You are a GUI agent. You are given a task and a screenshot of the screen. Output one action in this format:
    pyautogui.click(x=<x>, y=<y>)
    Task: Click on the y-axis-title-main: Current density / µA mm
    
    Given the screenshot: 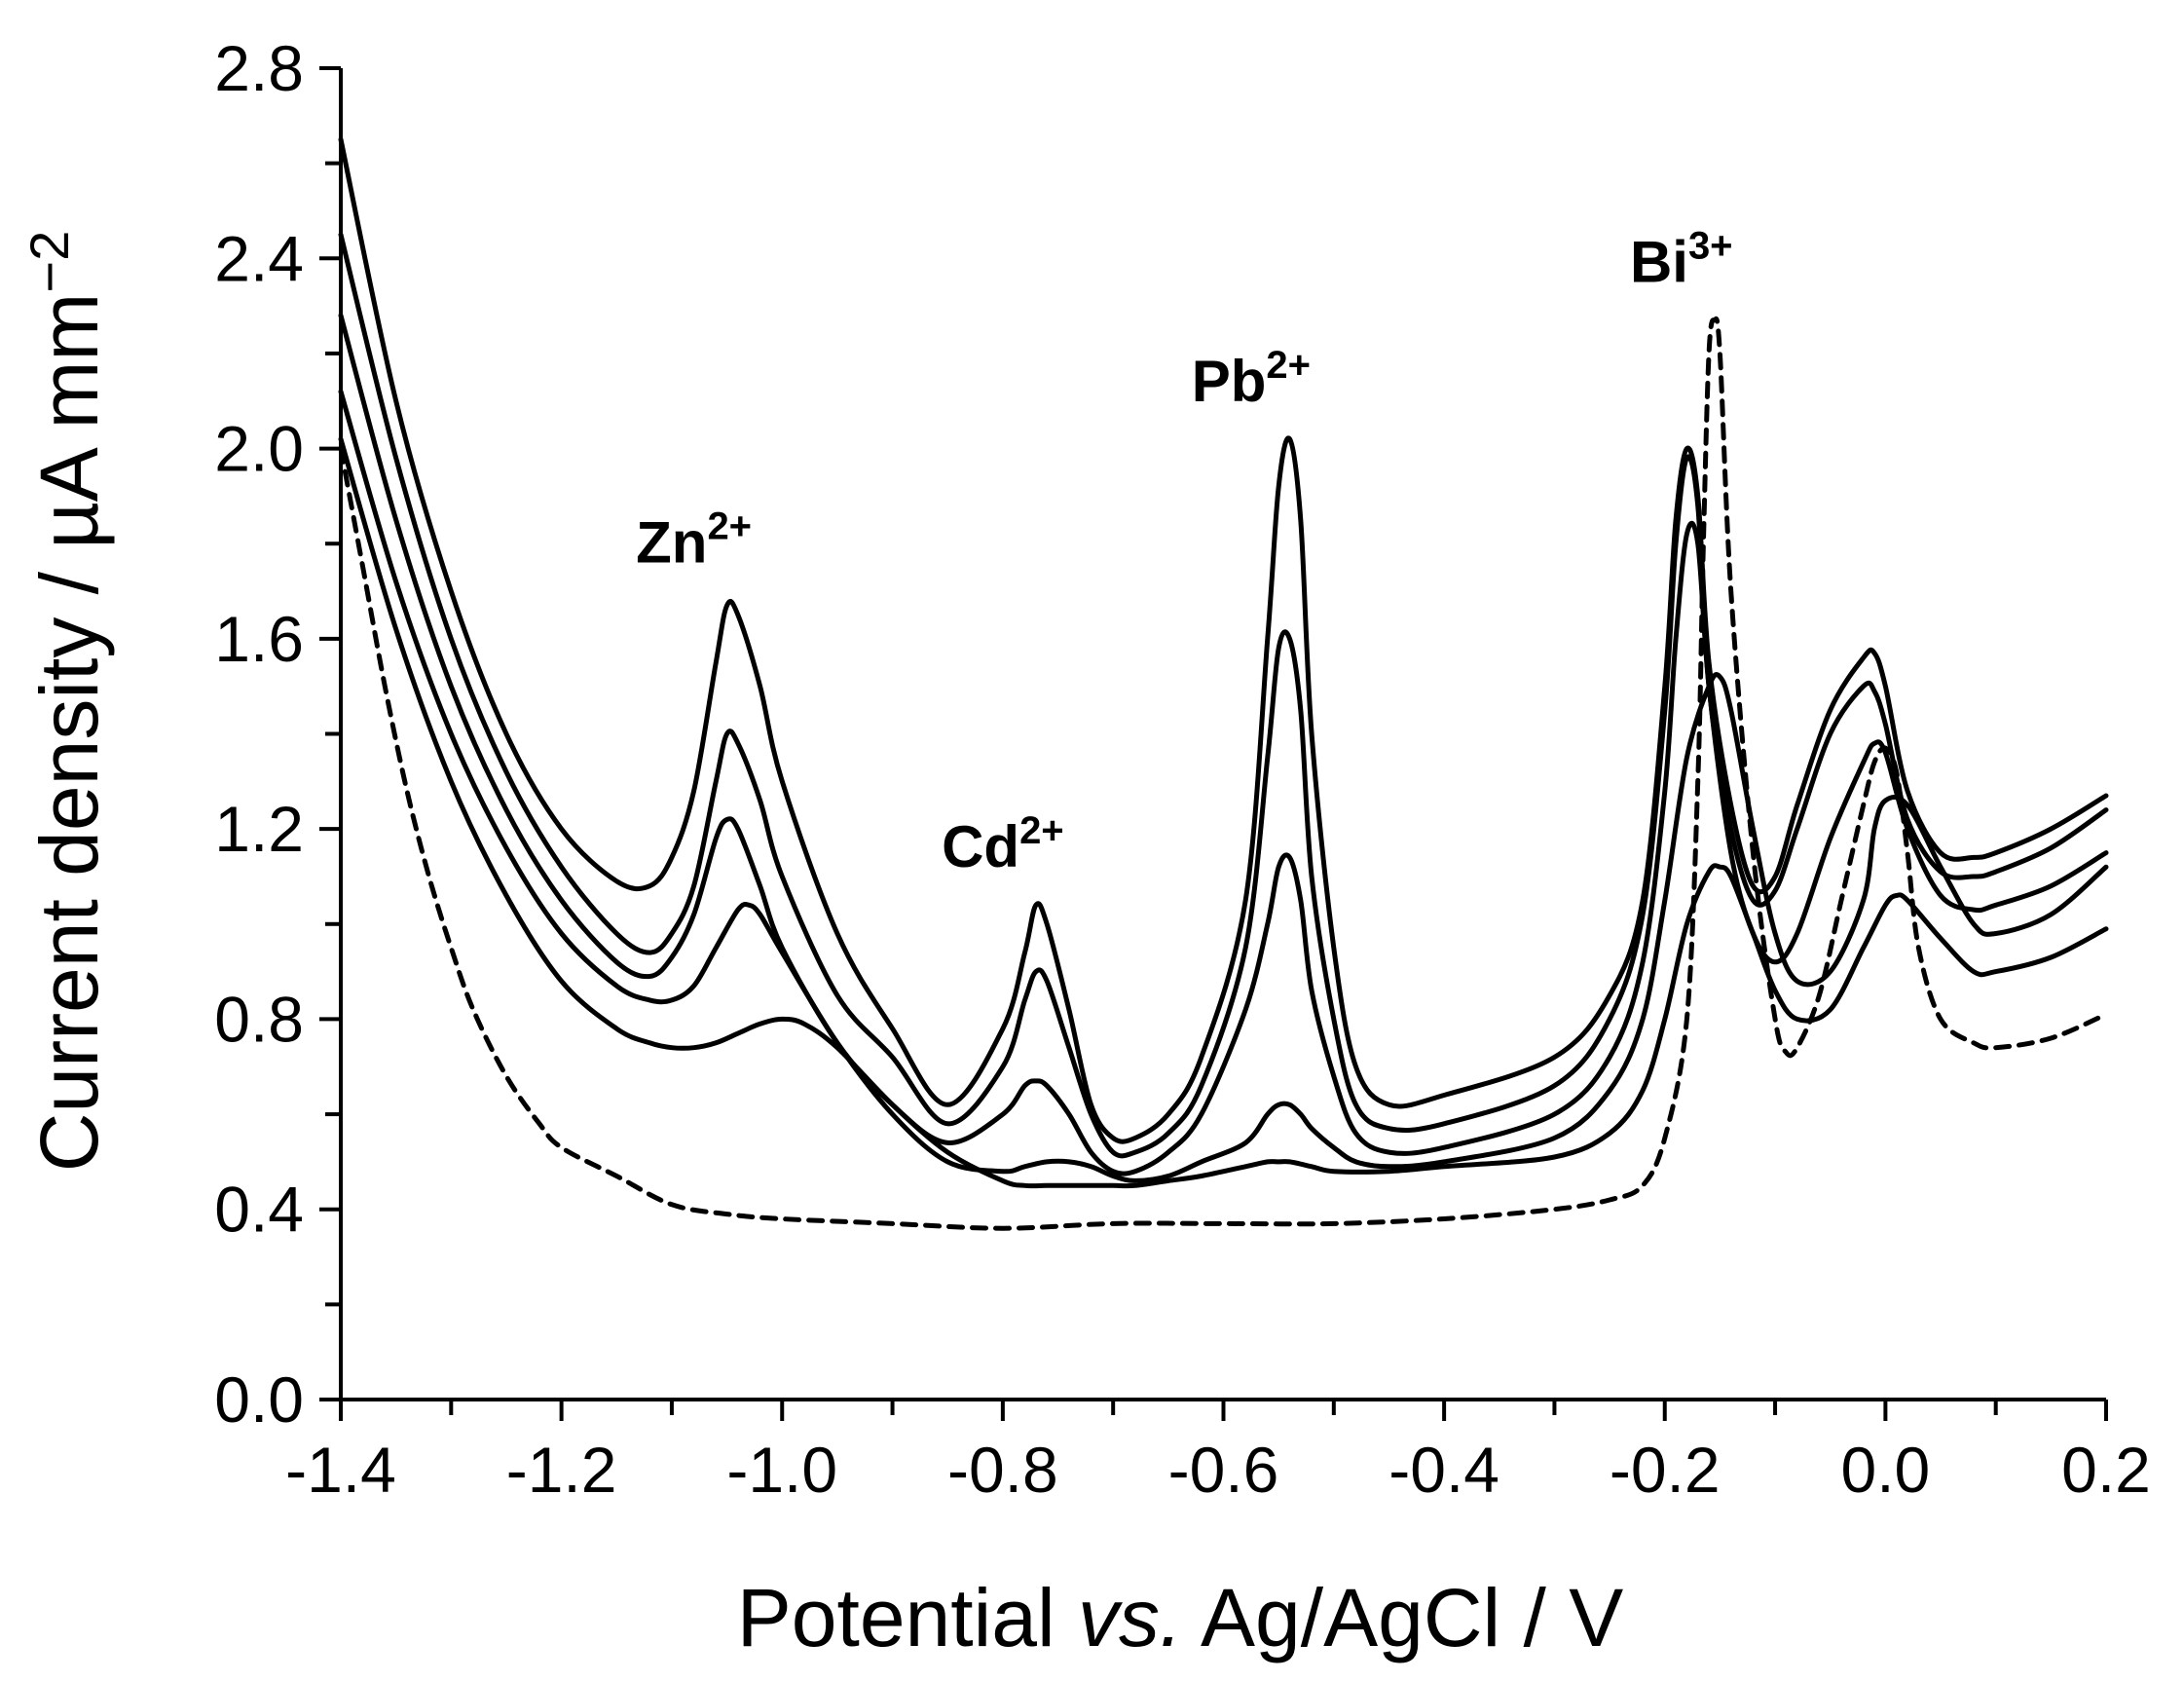 What is the action you would take?
    pyautogui.click(x=69, y=733)
    